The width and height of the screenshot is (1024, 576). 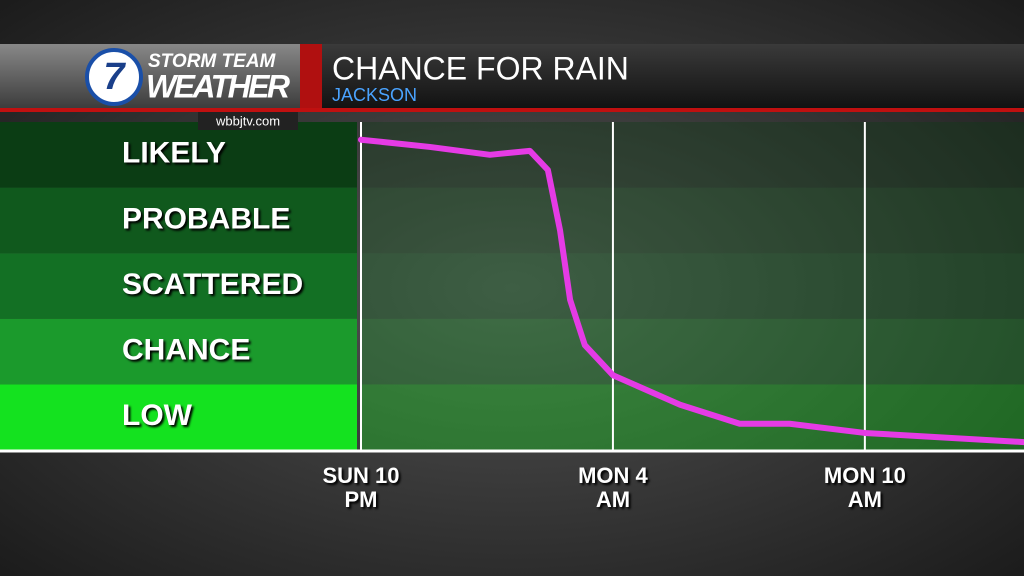 I want to click on y-tick-label: LOW, so click(x=157, y=415).